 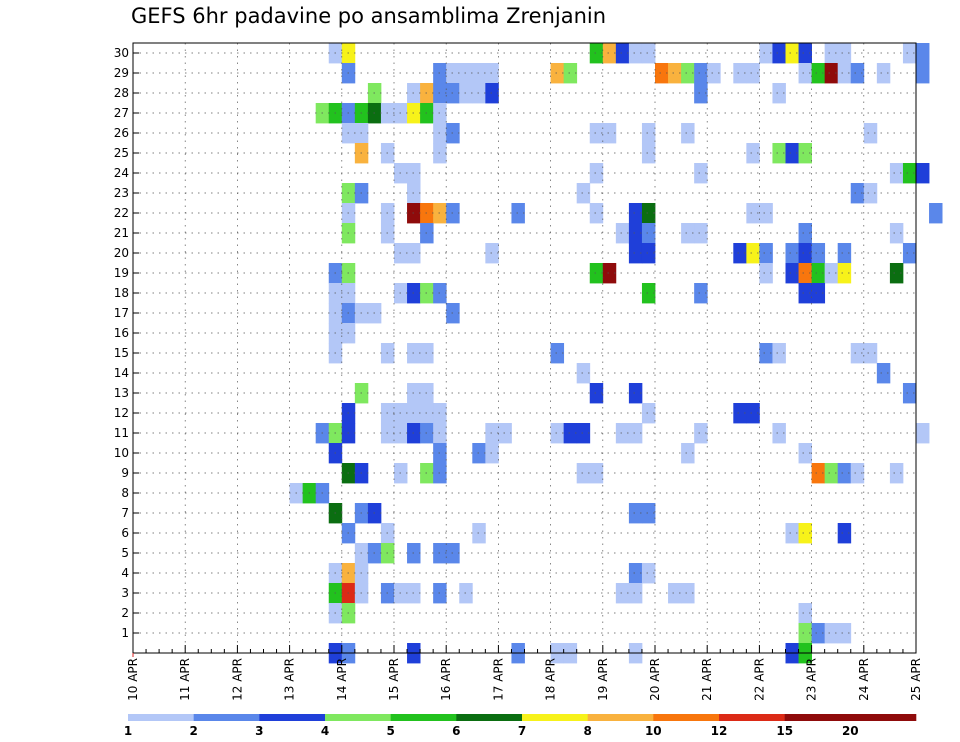 I want to click on y-tick-label: 22, so click(x=121, y=213).